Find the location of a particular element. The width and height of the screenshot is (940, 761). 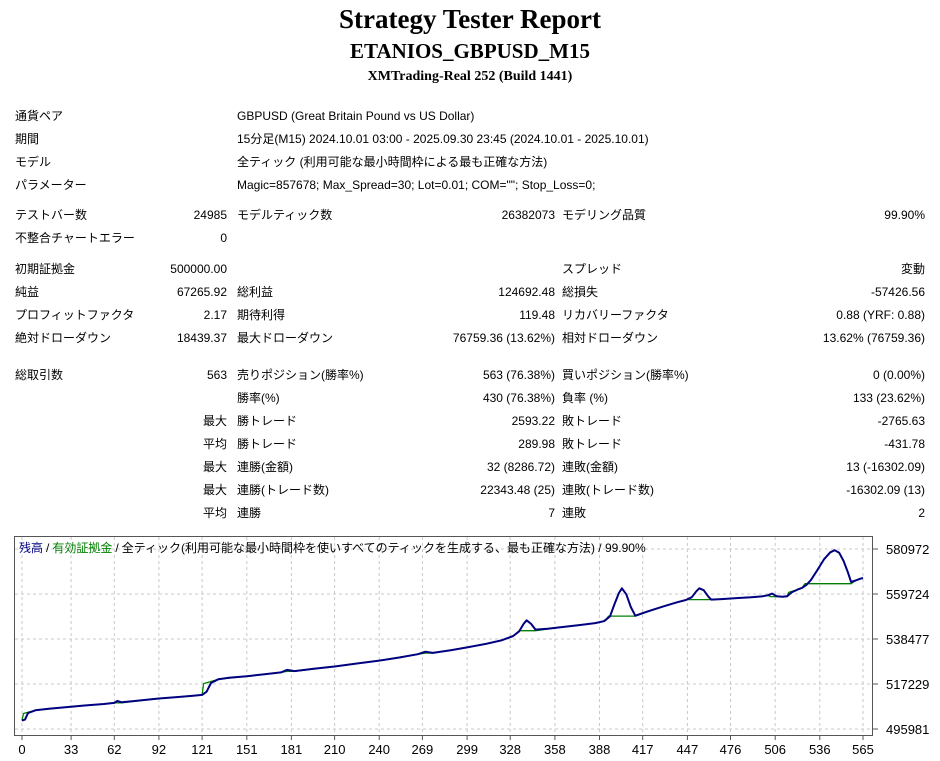

report-row: 最大 連勝(金額) 32 (8286.72) 連敗(金額) 13 (-16302.09) is located at coordinates (470, 466).